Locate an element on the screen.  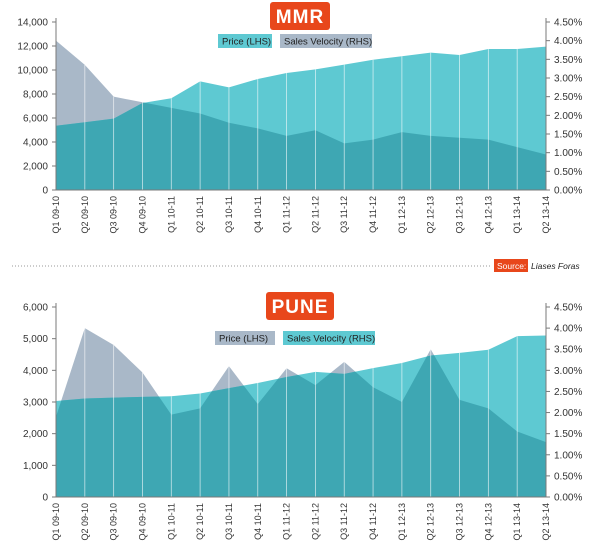
chart-title: PUNE is located at coordinates (300, 307).